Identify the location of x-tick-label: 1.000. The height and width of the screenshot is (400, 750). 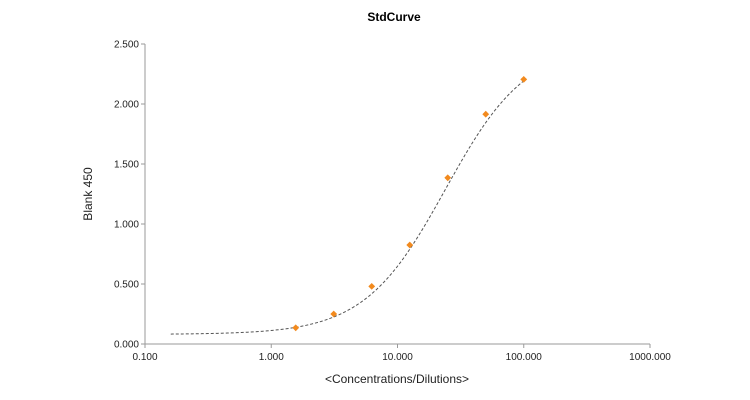
(271, 357).